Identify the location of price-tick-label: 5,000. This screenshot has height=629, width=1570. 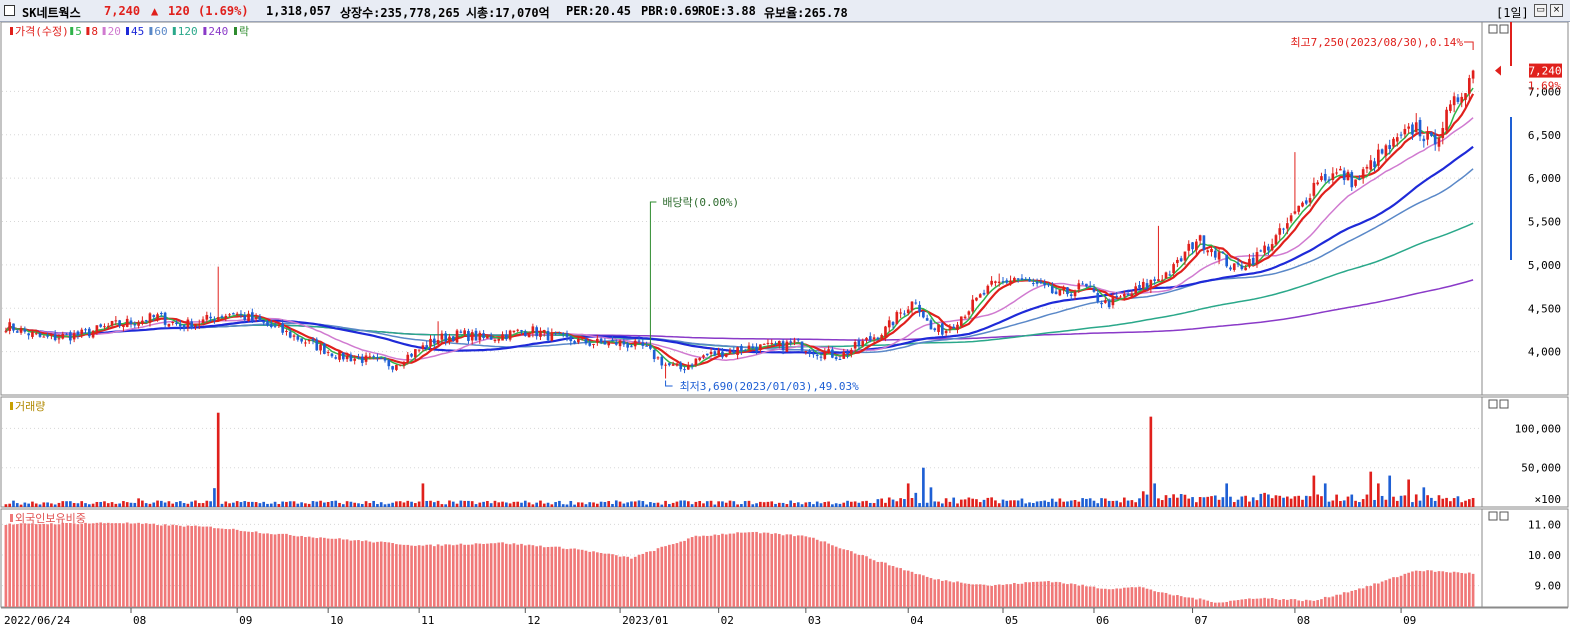
(1544, 265).